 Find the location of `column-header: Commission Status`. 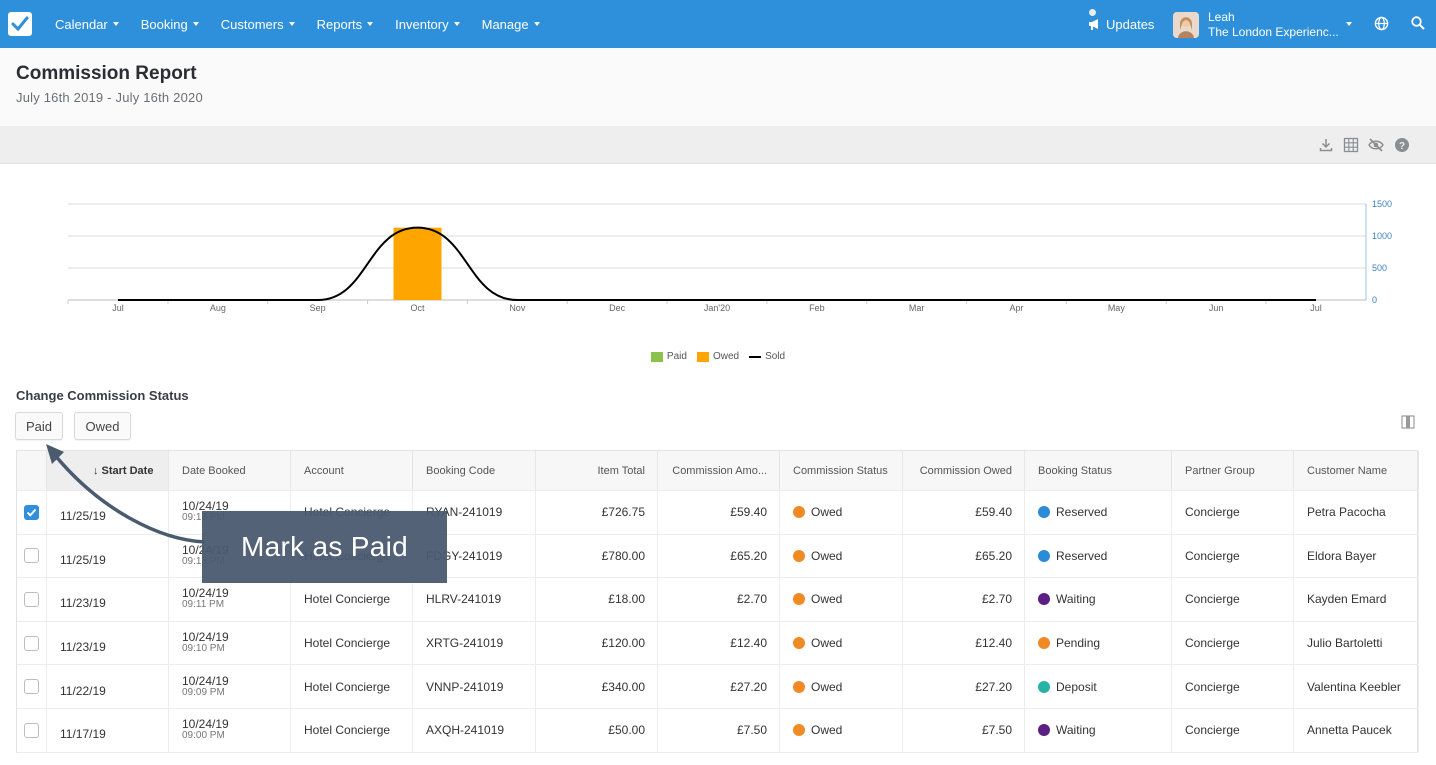

column-header: Commission Status is located at coordinates (841, 470).